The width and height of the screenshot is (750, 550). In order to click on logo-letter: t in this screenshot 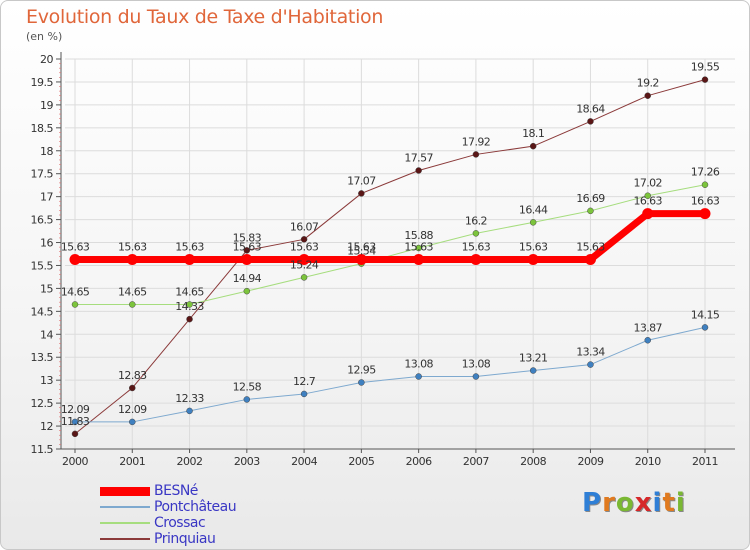, I will do `click(669, 503)`.